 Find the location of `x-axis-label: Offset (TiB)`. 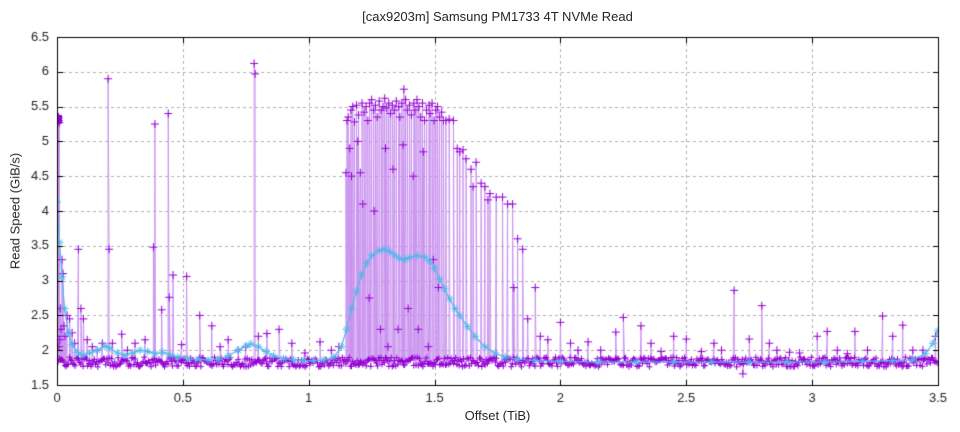

x-axis-label: Offset (TiB) is located at coordinates (497, 415).